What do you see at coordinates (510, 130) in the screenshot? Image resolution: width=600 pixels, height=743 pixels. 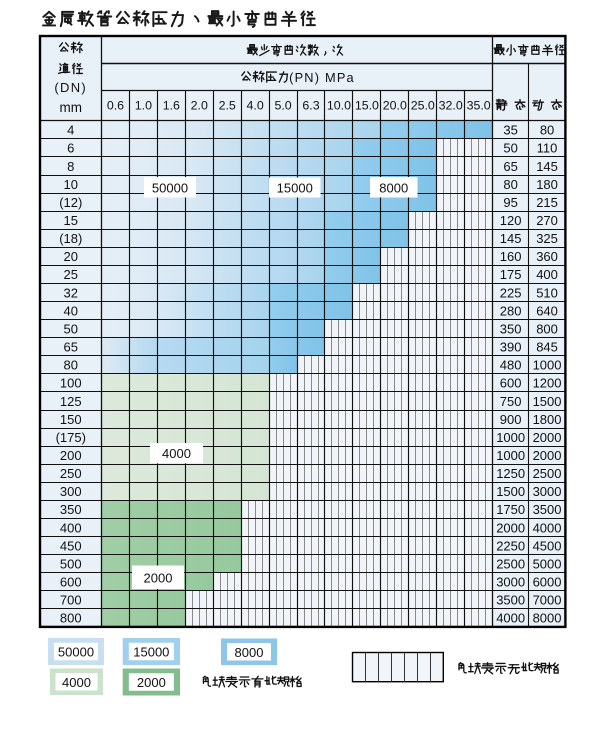 I see `svg-text: 35` at bounding box center [510, 130].